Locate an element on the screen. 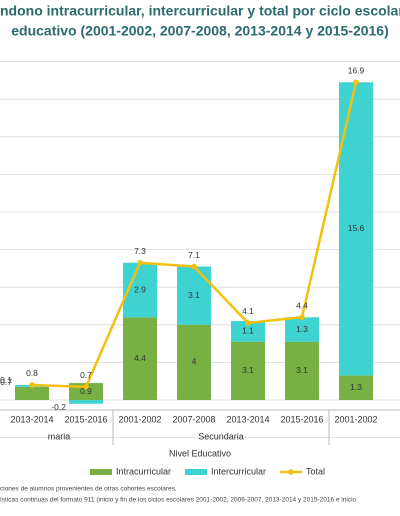  value-label: 4 is located at coordinates (194, 362).